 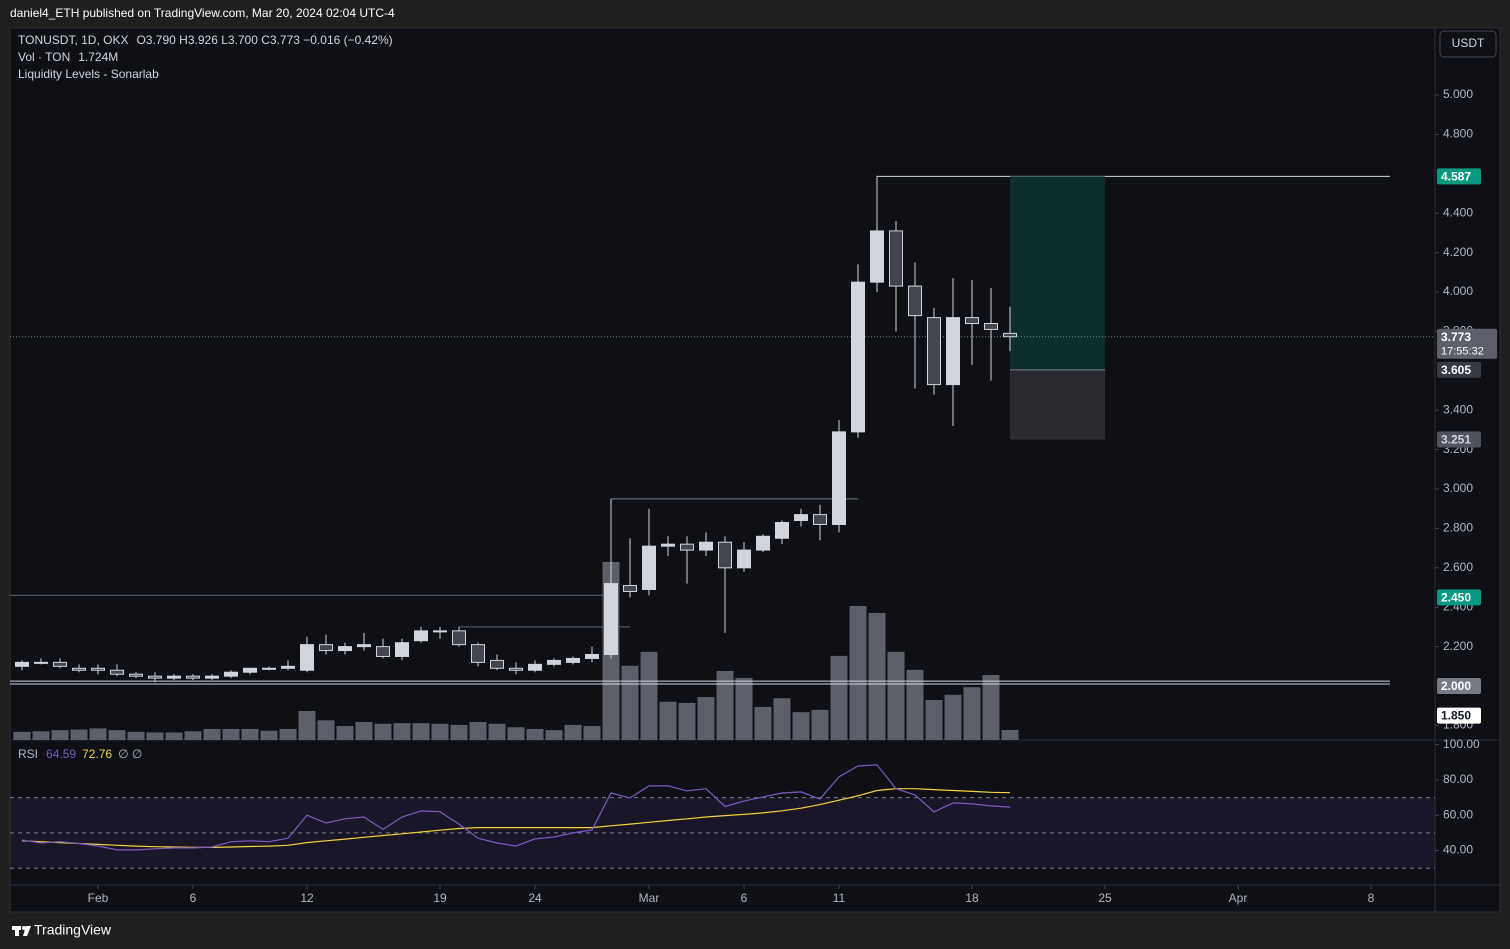 I want to click on currency-button, so click(x=1468, y=44).